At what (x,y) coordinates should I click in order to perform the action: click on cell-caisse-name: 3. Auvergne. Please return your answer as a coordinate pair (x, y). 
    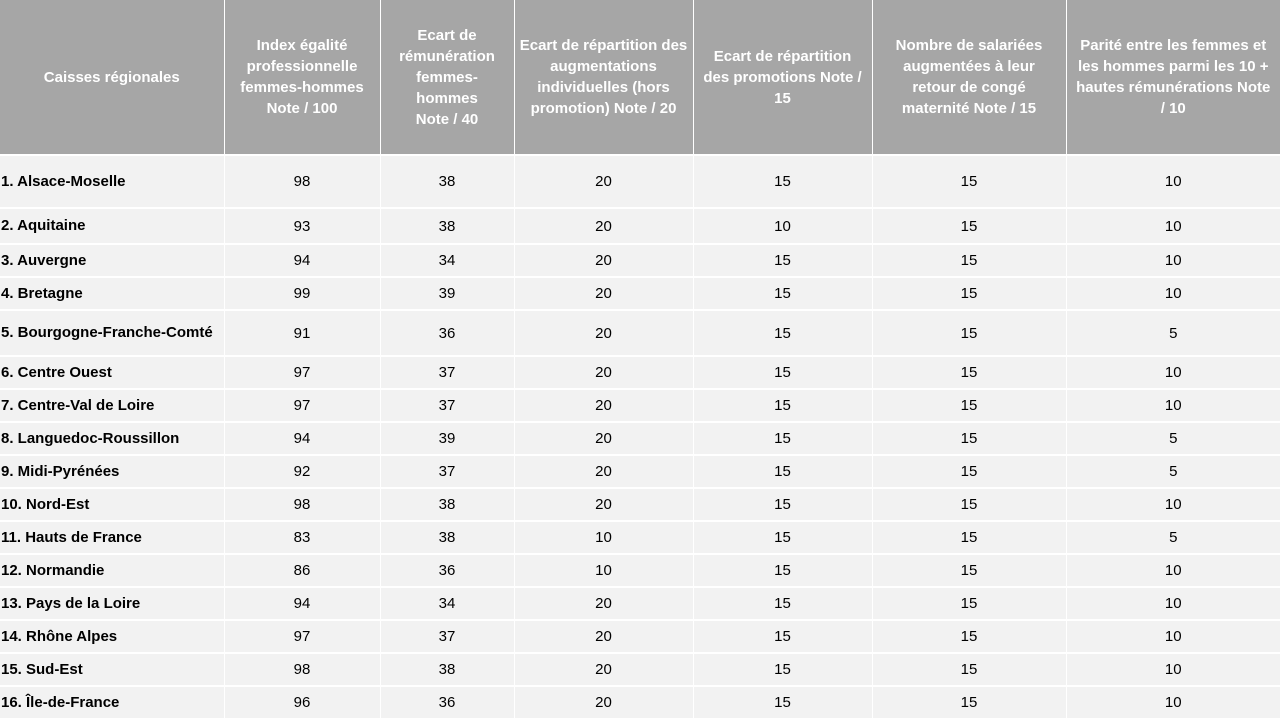
    Looking at the image, I should click on (112, 261).